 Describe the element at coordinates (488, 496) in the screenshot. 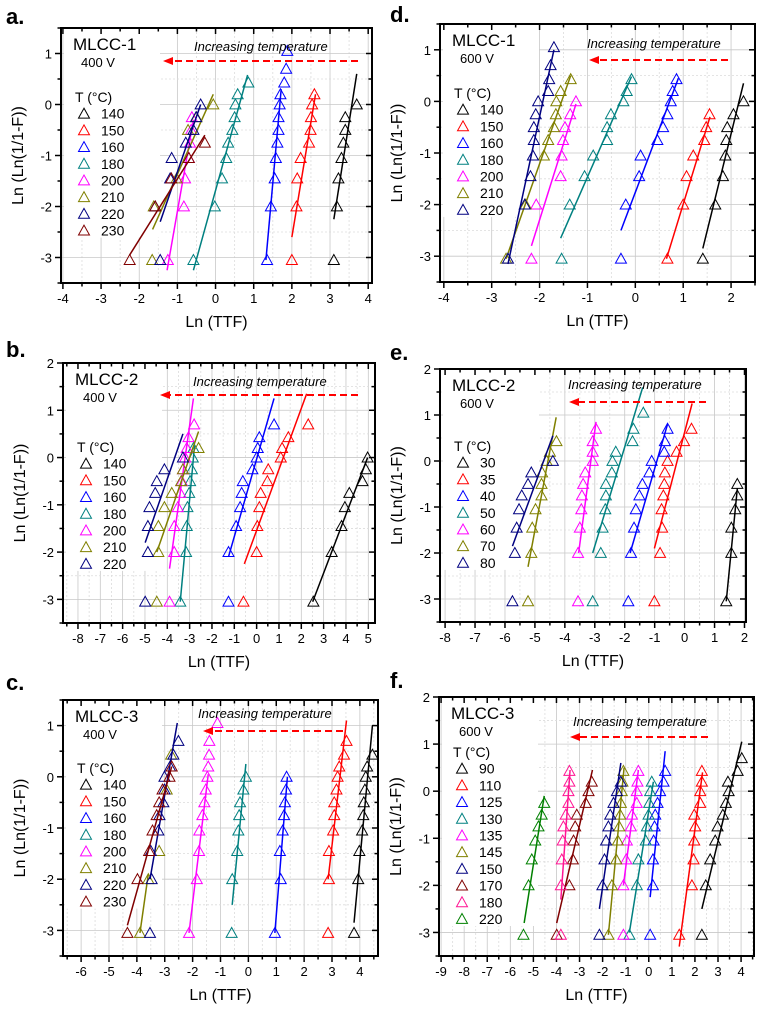

I see `legend-label: 40` at that location.